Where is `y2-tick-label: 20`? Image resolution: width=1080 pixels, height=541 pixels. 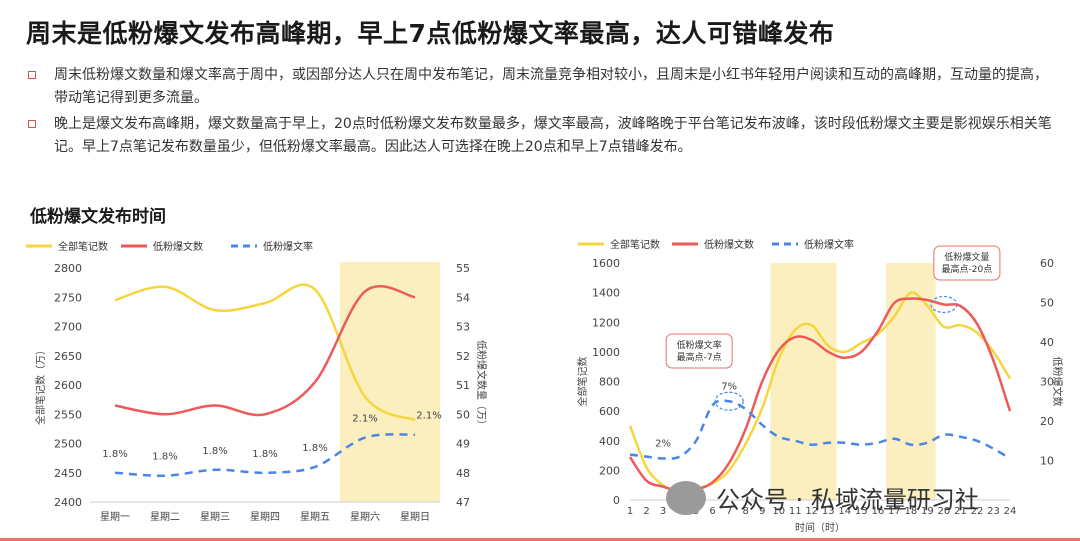 y2-tick-label: 20 is located at coordinates (1047, 421).